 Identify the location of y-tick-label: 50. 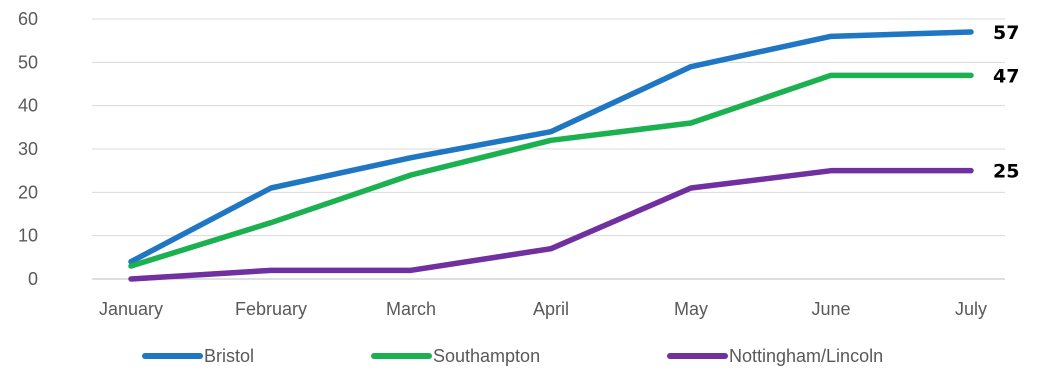
(28, 62).